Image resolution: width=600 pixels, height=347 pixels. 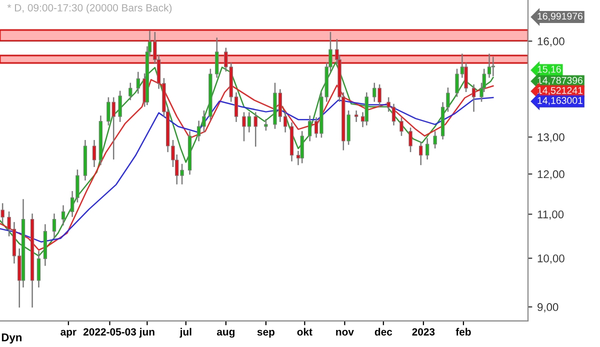 What do you see at coordinates (551, 259) in the screenshot?
I see `y-tick-label: 10,00` at bounding box center [551, 259].